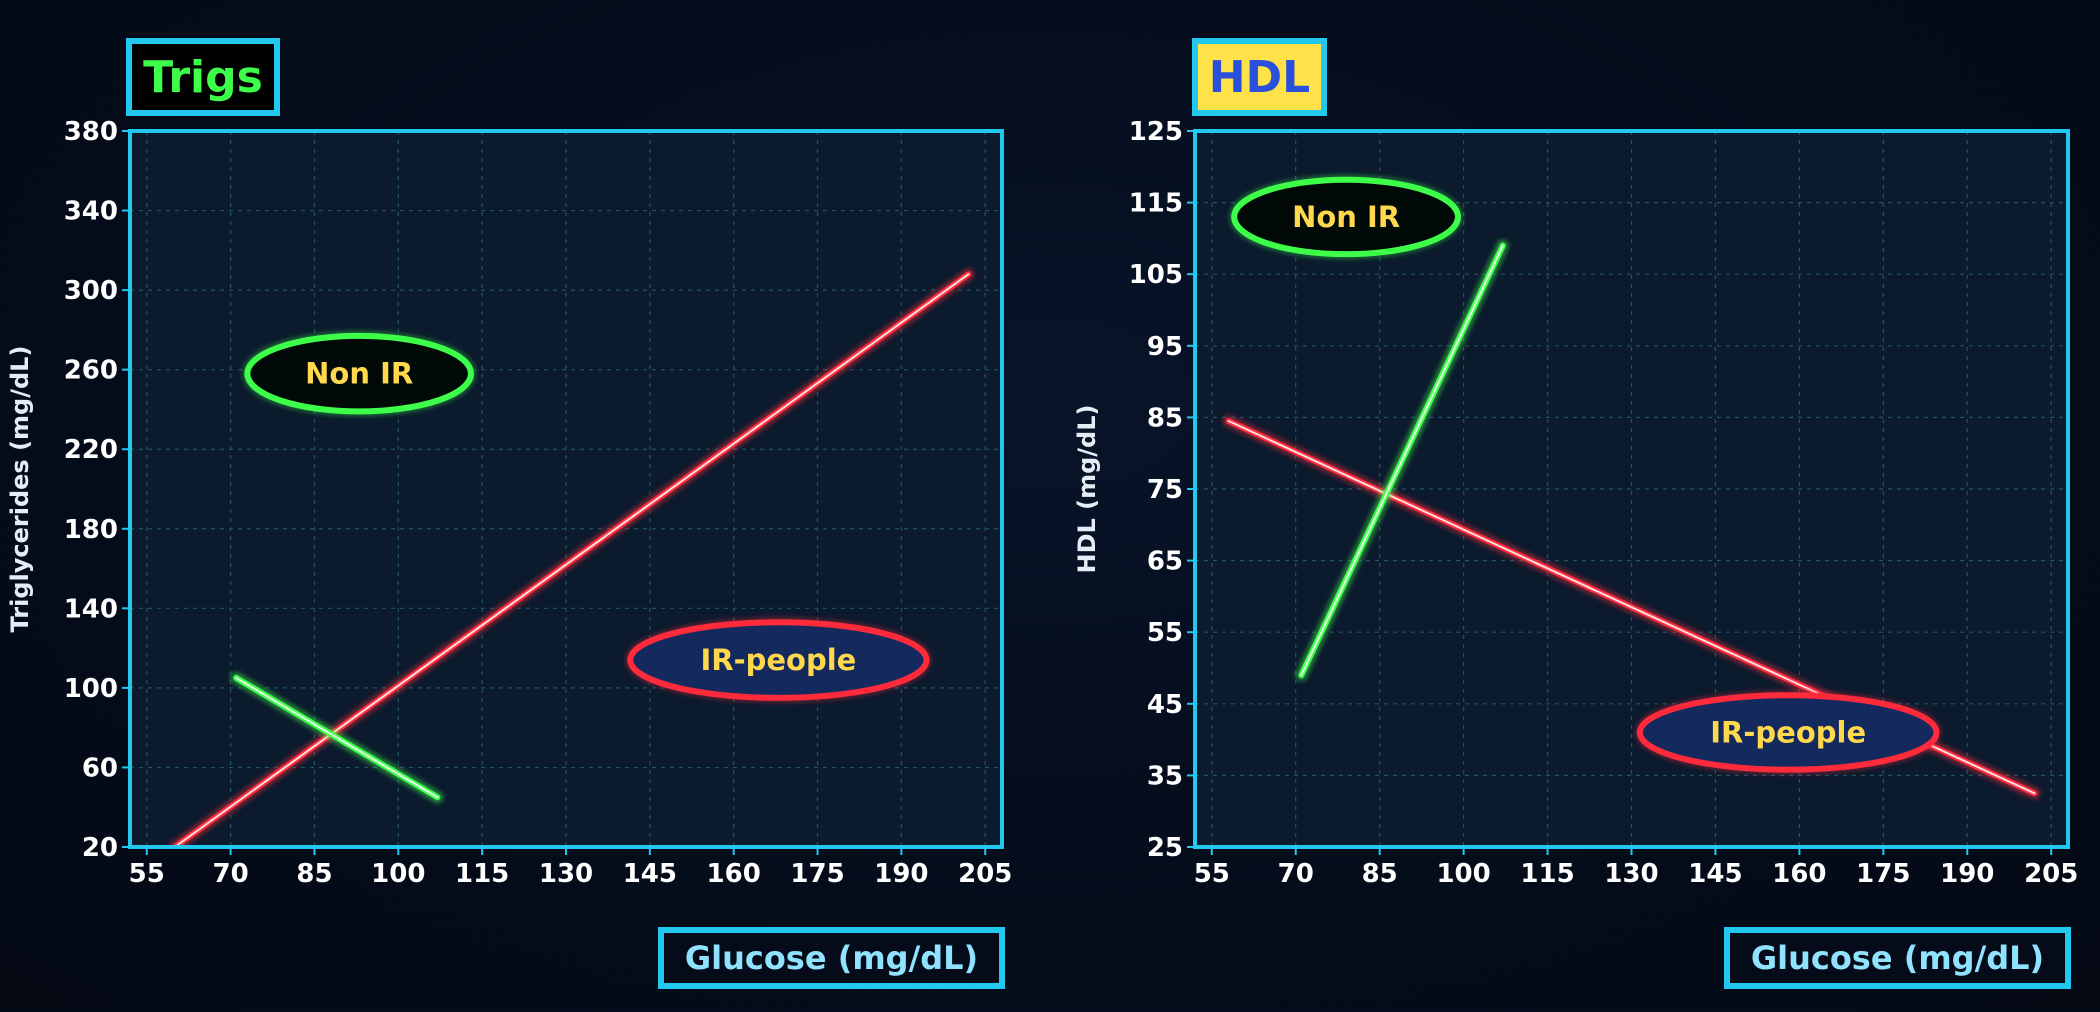 The height and width of the screenshot is (1012, 2100). What do you see at coordinates (100, 768) in the screenshot?
I see `y-tick-label: 60` at bounding box center [100, 768].